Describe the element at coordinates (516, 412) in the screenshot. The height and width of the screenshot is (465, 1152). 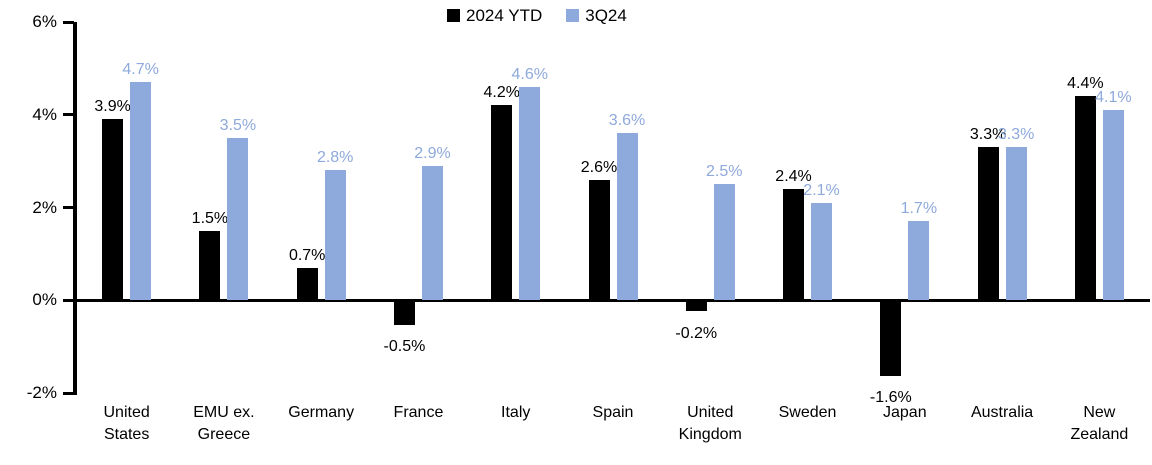
I see `x-category-label-italy: Italy` at that location.